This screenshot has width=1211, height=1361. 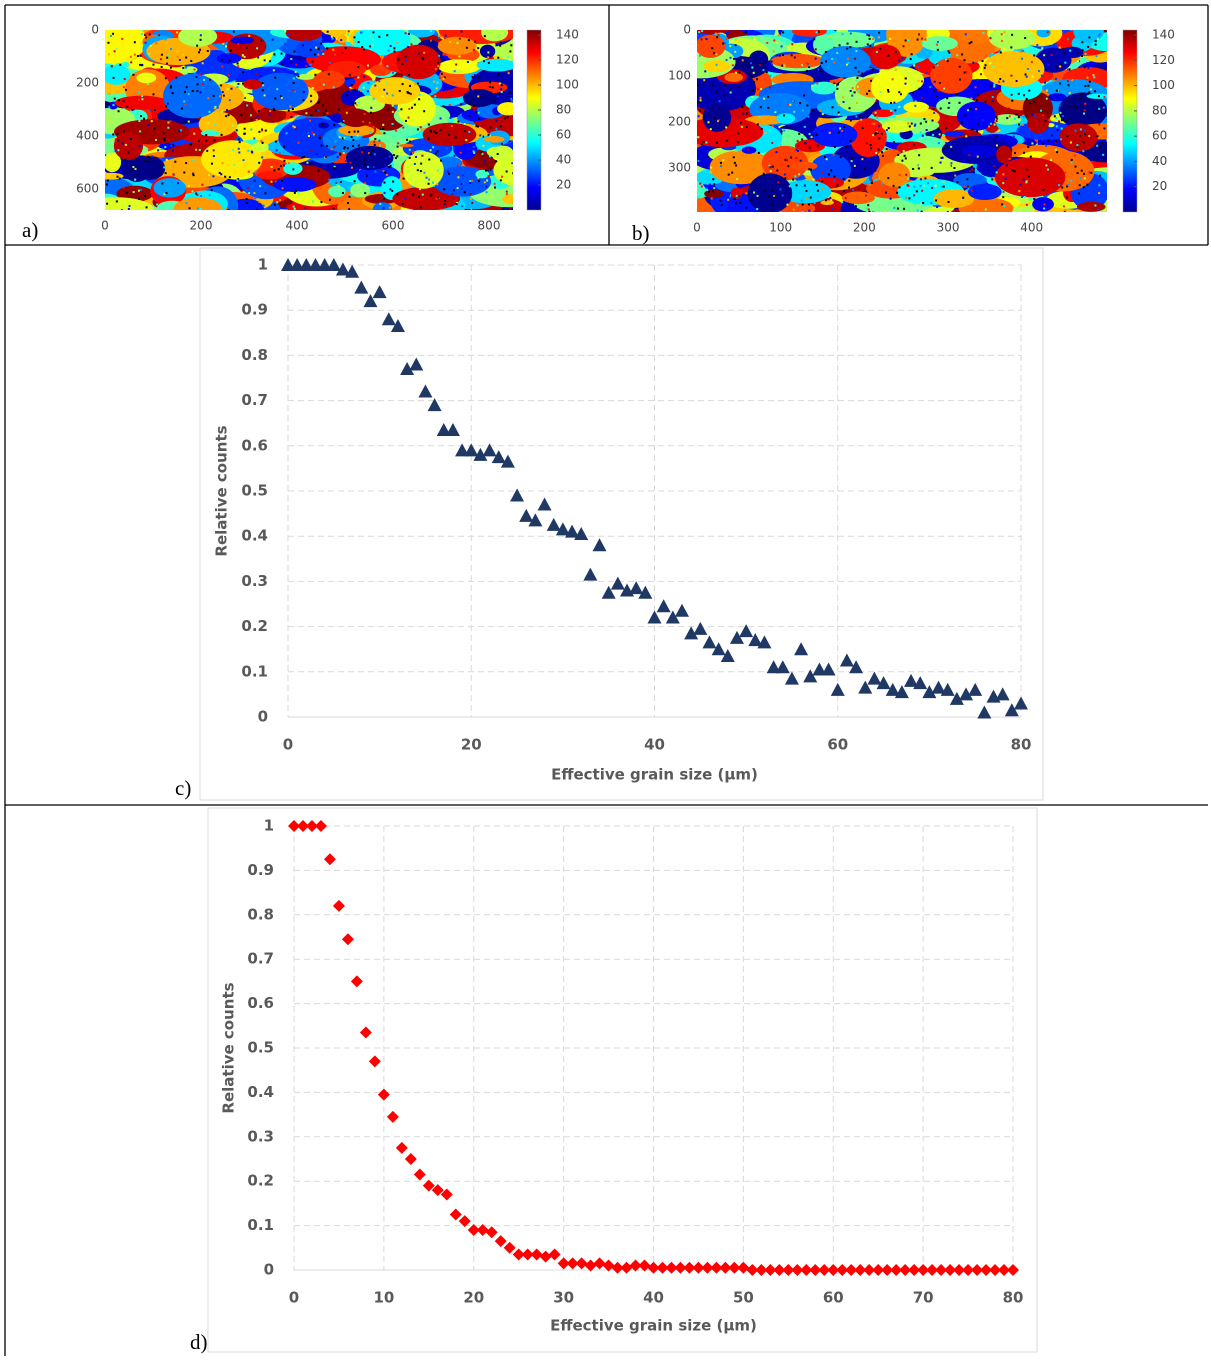 I want to click on colorbar, so click(x=534, y=120).